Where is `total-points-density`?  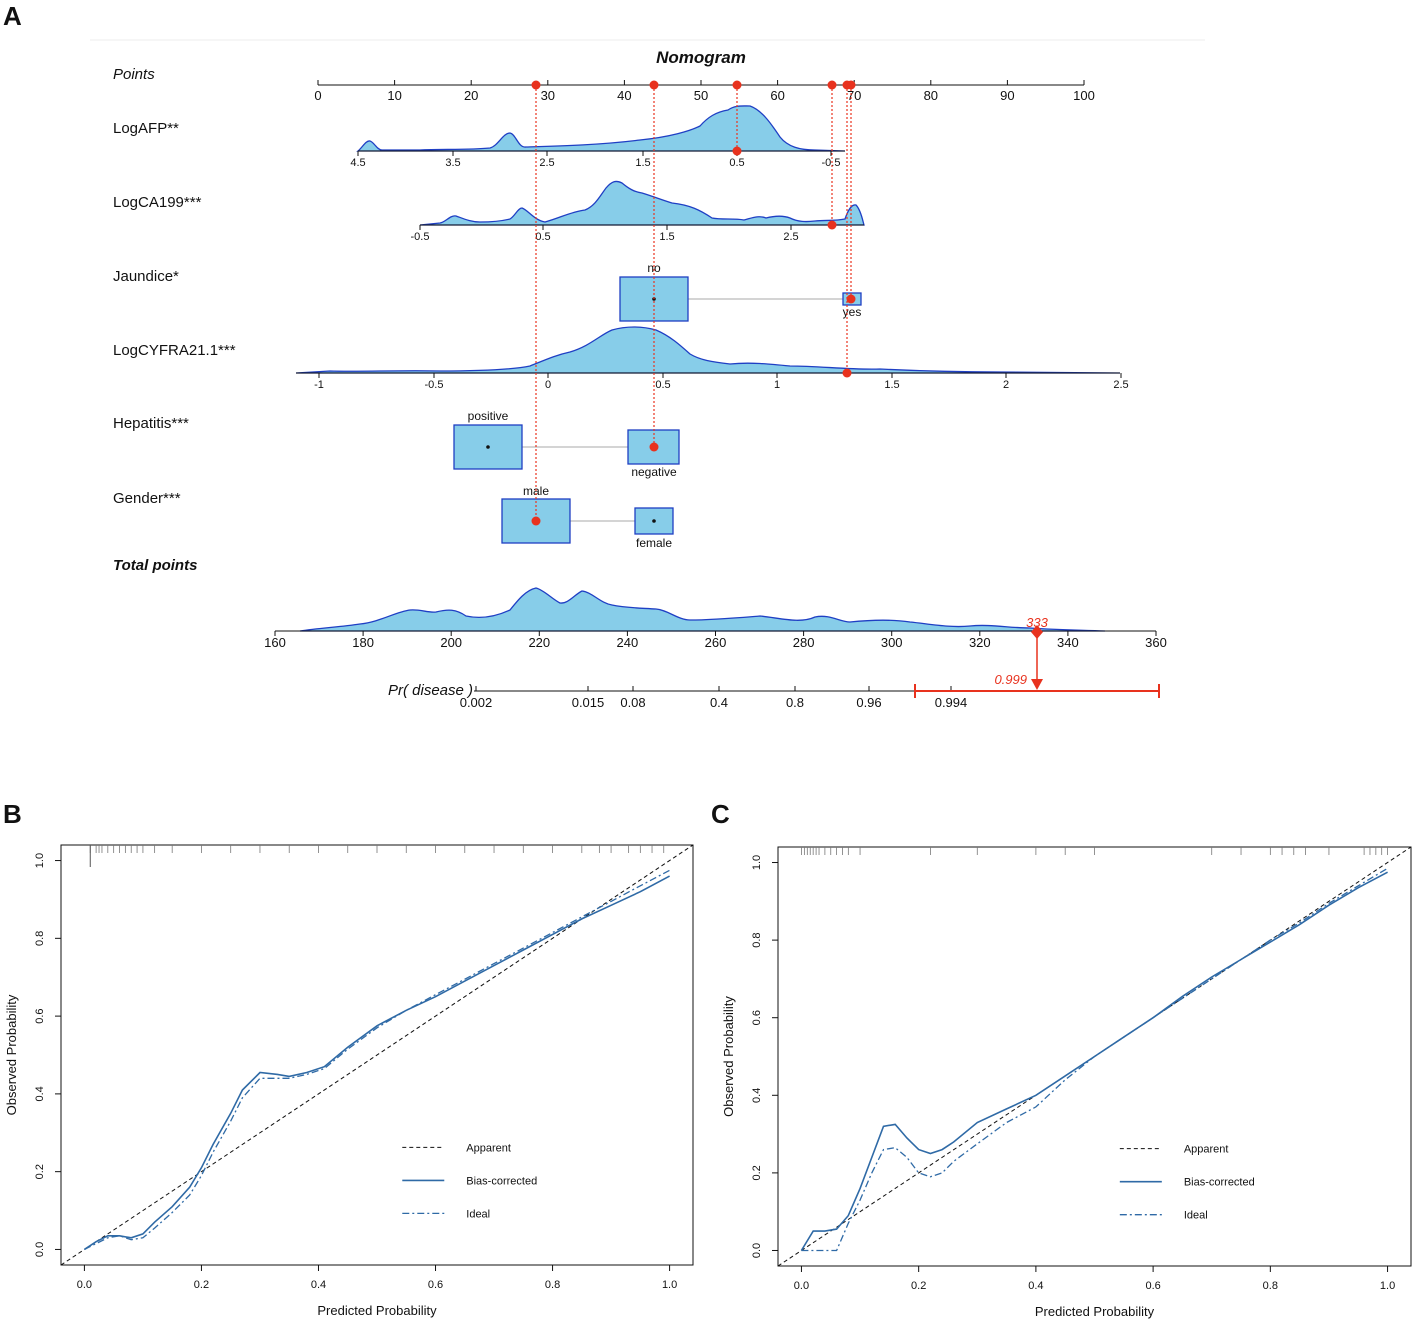
total-points-density is located at coordinates (702, 609).